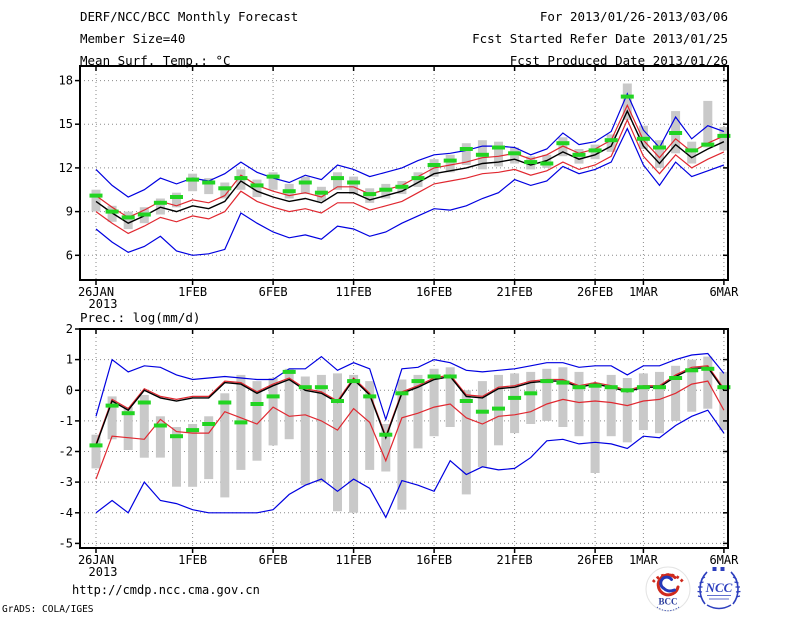  Describe the element at coordinates (133, 38) in the screenshot. I see `member-size-label: Member Size=40` at that location.